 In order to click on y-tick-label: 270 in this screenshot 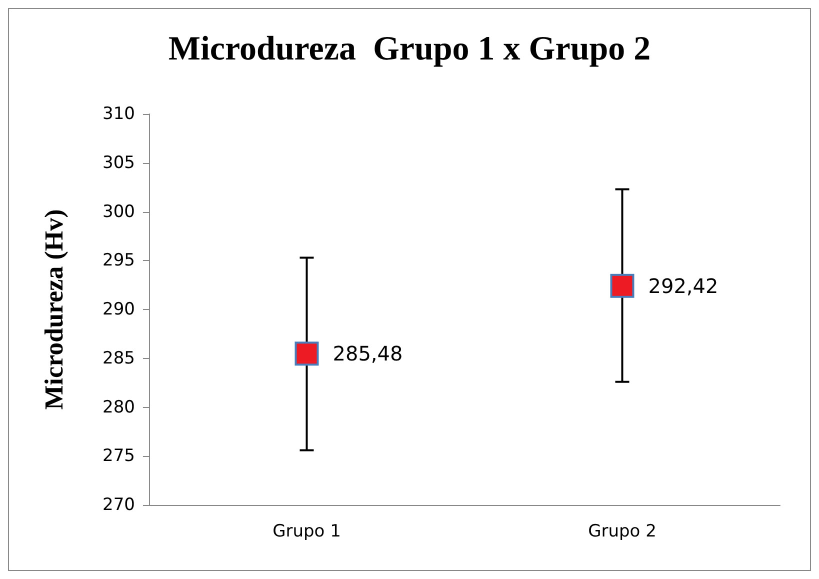, I will do `click(118, 505)`.